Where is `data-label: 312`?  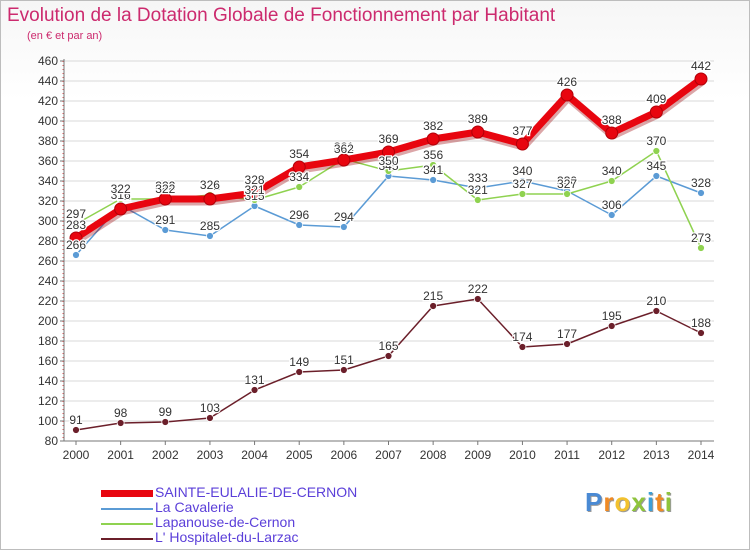 data-label: 312 is located at coordinates (121, 196).